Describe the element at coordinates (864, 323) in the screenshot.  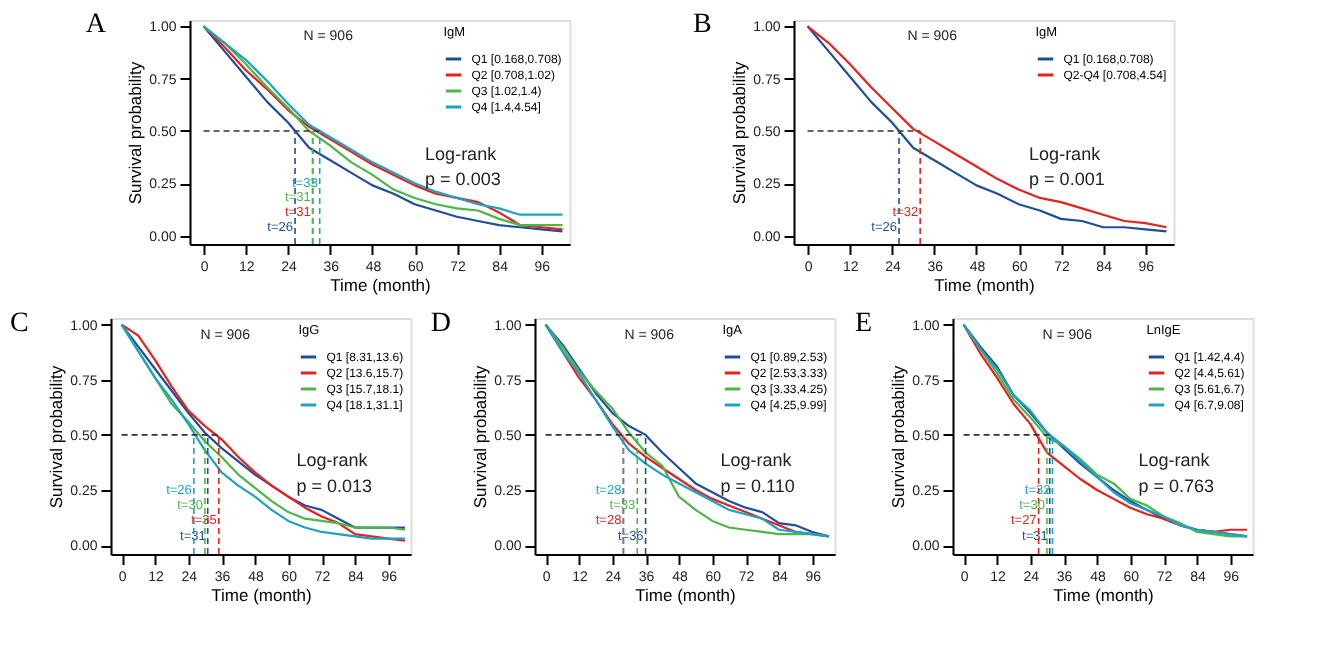
I see `chart-title: E` at that location.